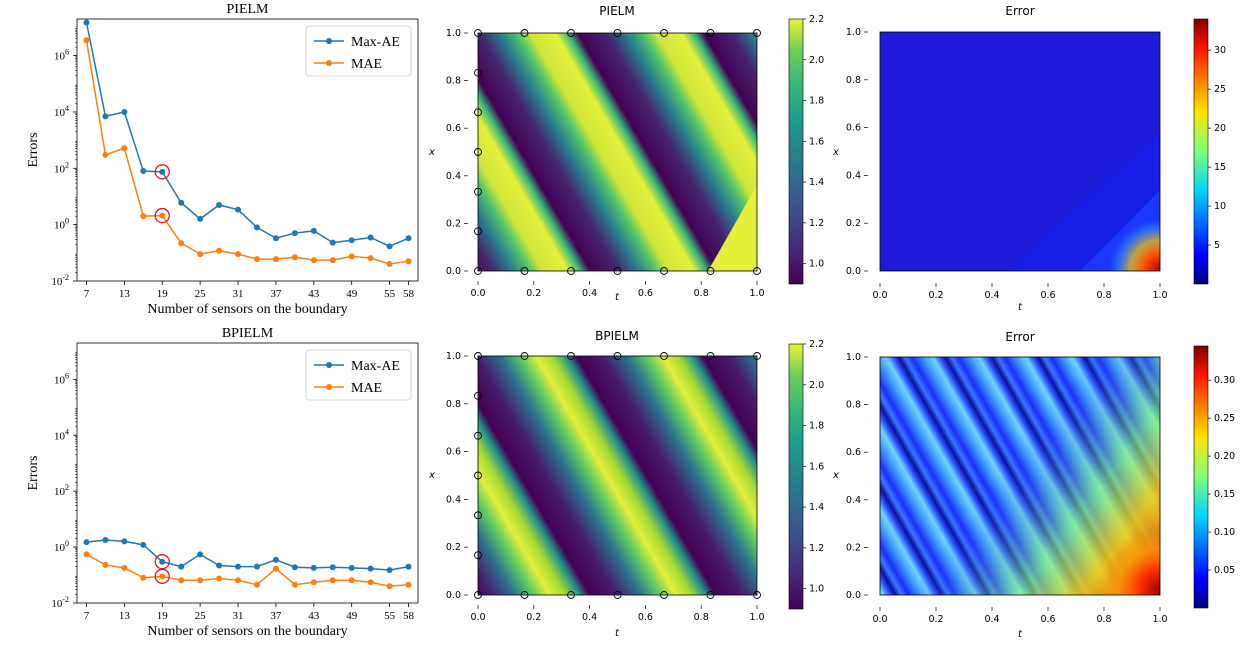 This screenshot has height=651, width=1260. What do you see at coordinates (33, 150) in the screenshot?
I see `y-axis-label: Errors` at bounding box center [33, 150].